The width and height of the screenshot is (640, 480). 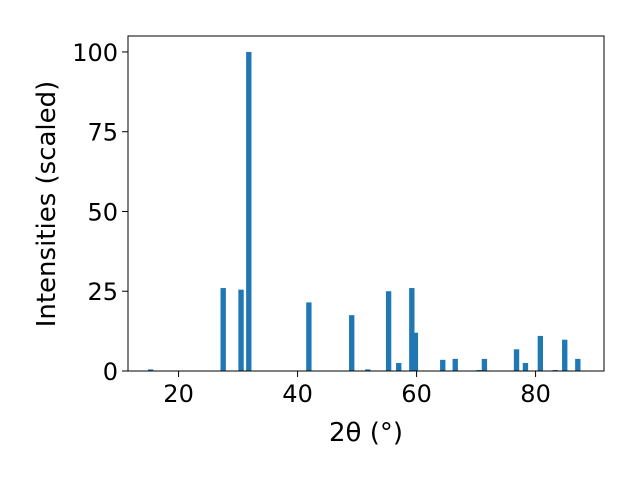 What do you see at coordinates (357, 389) in the screenshot?
I see `x-axis-ticks: 20 40 60 80` at bounding box center [357, 389].